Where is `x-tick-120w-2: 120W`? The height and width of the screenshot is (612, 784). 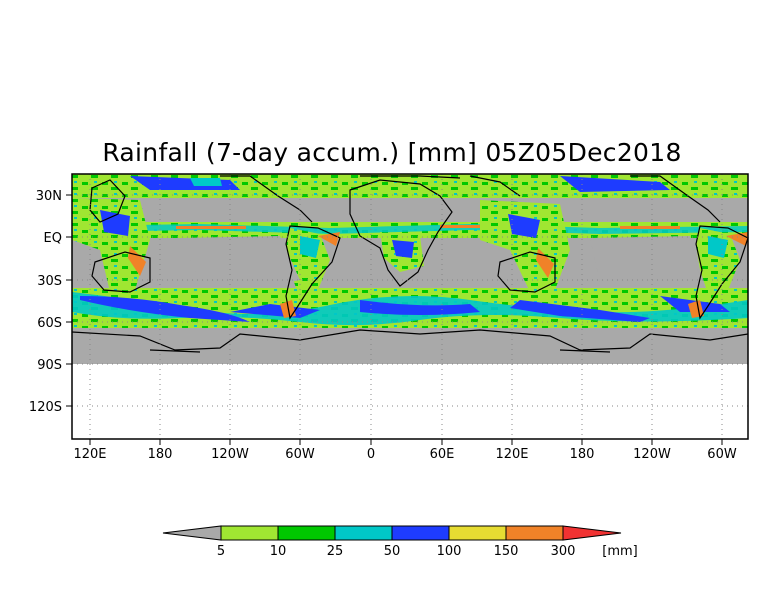
x-tick-120w-2: 120W is located at coordinates (652, 454).